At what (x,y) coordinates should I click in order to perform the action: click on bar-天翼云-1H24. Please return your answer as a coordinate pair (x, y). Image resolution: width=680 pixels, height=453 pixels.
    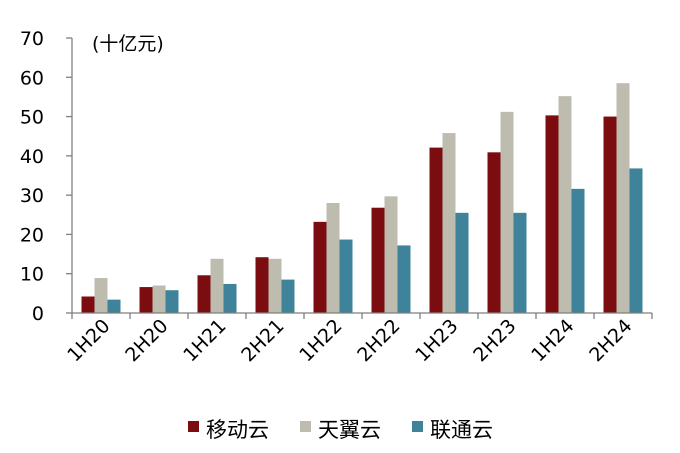
    Looking at the image, I should click on (565, 205).